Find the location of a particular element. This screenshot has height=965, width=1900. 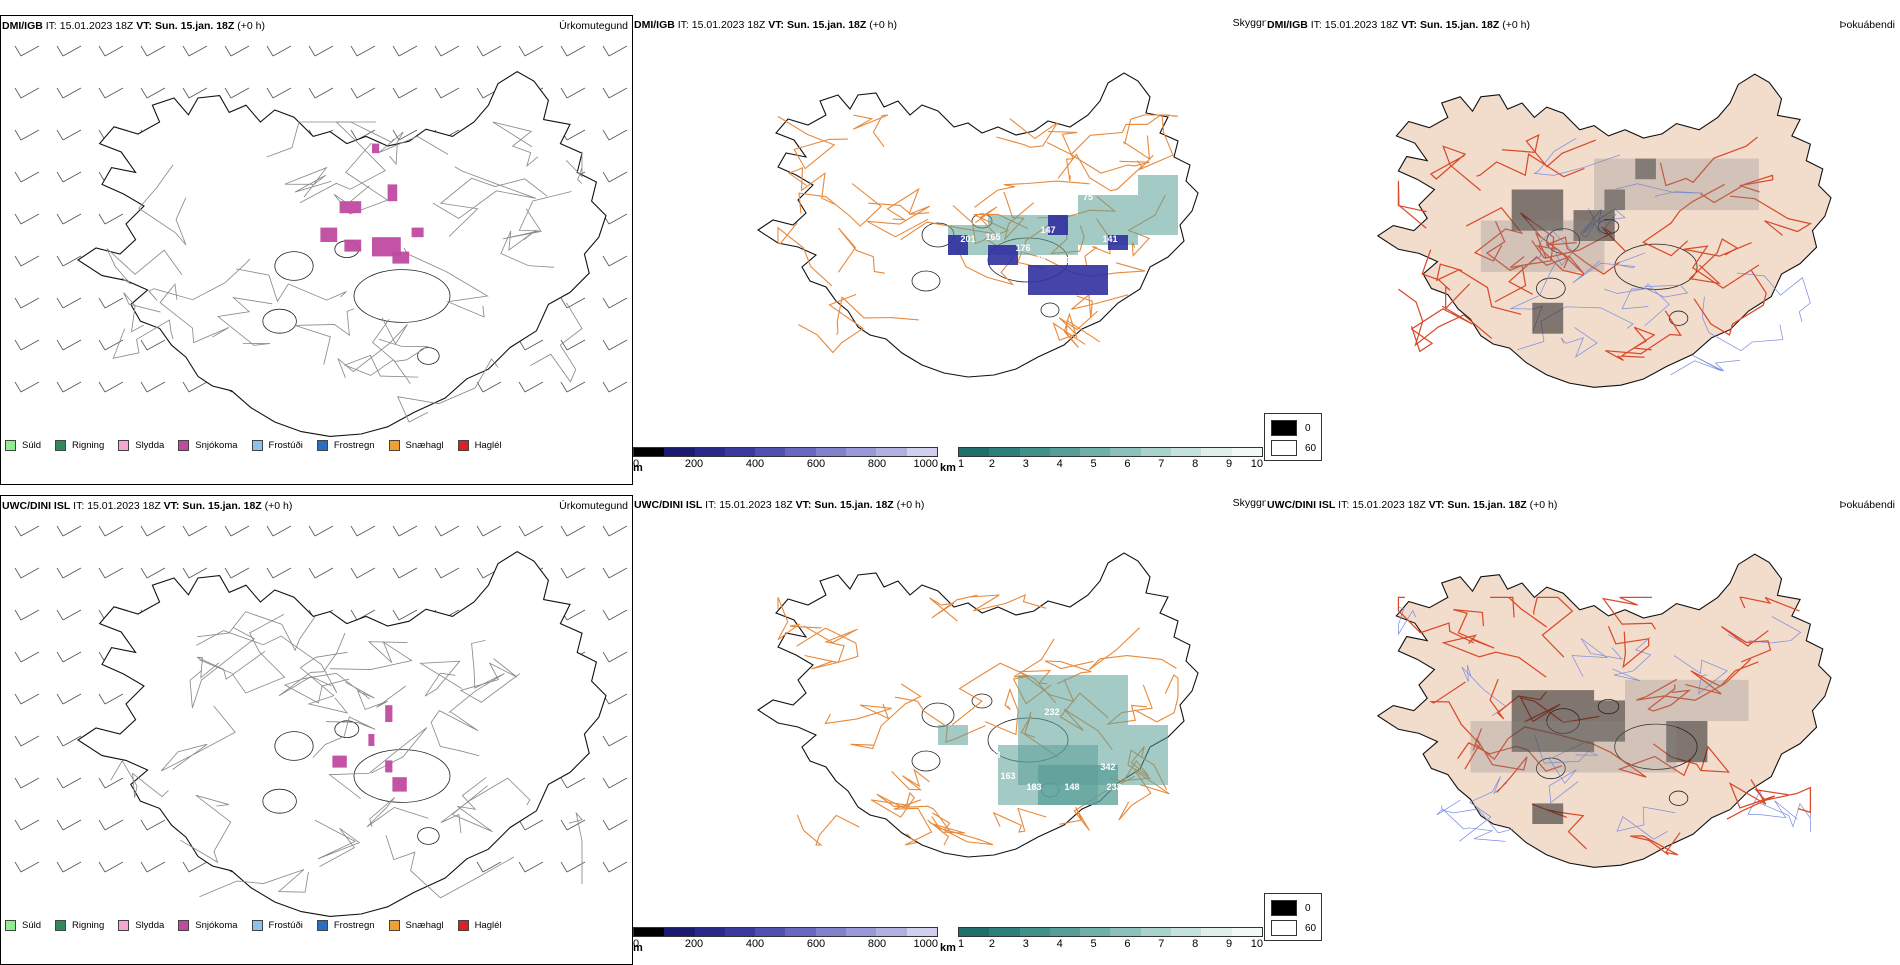

panel-title: Þokuábendi is located at coordinates (1867, 505).